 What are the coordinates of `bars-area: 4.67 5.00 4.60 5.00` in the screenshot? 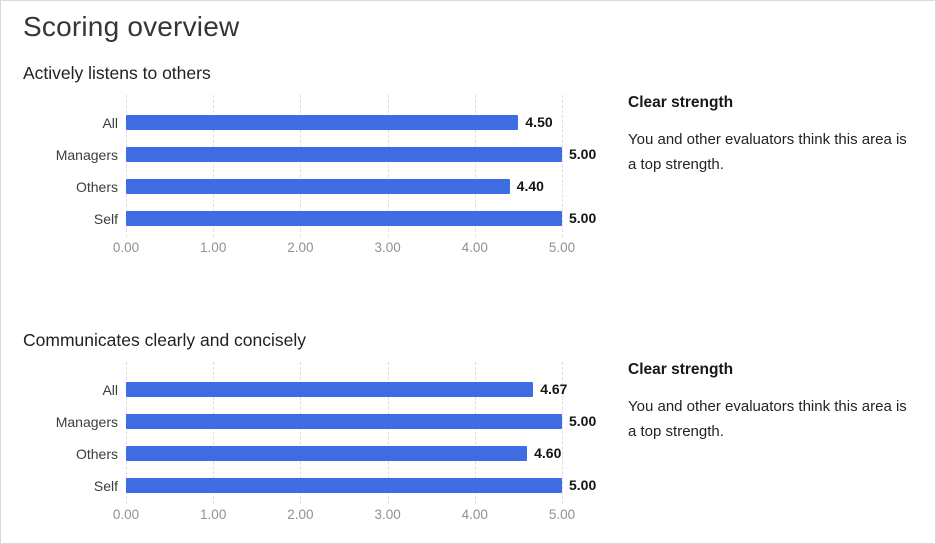 It's located at (361, 433).